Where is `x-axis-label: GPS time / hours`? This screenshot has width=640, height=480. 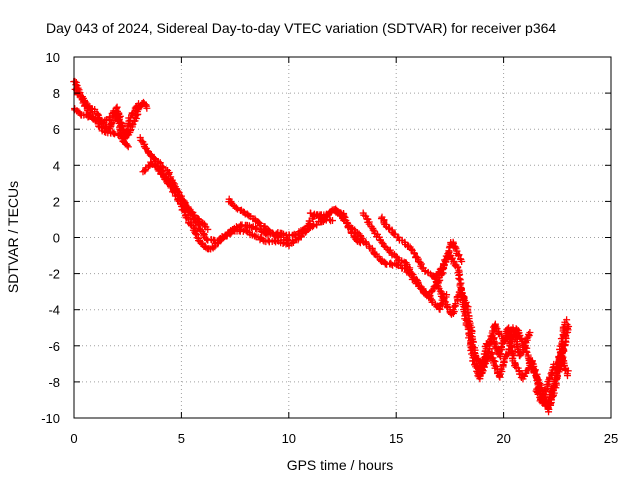 x-axis-label: GPS time / hours is located at coordinates (340, 465).